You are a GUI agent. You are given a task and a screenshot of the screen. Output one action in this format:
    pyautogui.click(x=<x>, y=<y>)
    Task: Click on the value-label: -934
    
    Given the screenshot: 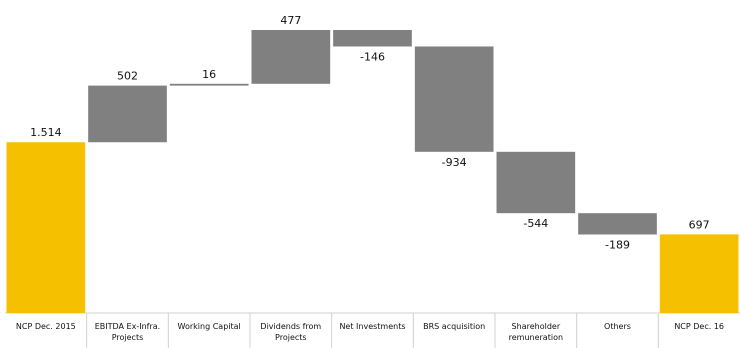 What is the action you would take?
    pyautogui.click(x=454, y=162)
    